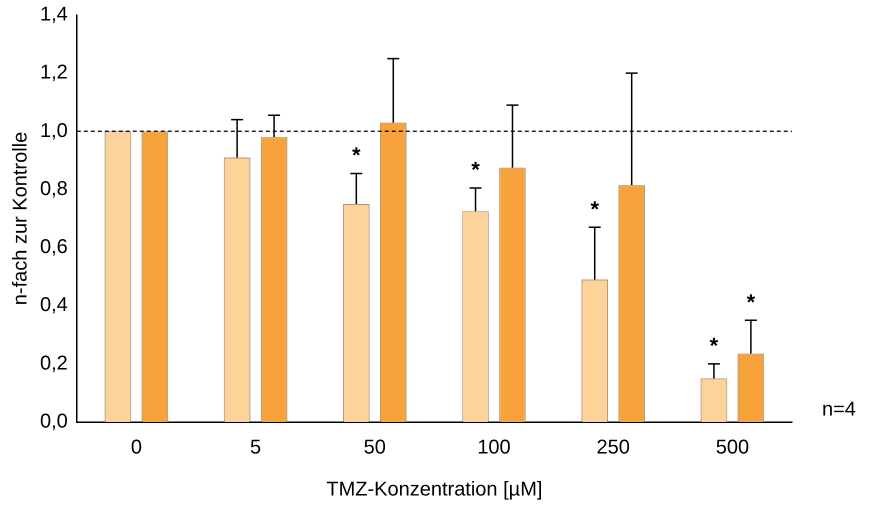 The height and width of the screenshot is (511, 887). What do you see at coordinates (21, 219) in the screenshot?
I see `y-axis-title: n-fach zur Kontrolle` at bounding box center [21, 219].